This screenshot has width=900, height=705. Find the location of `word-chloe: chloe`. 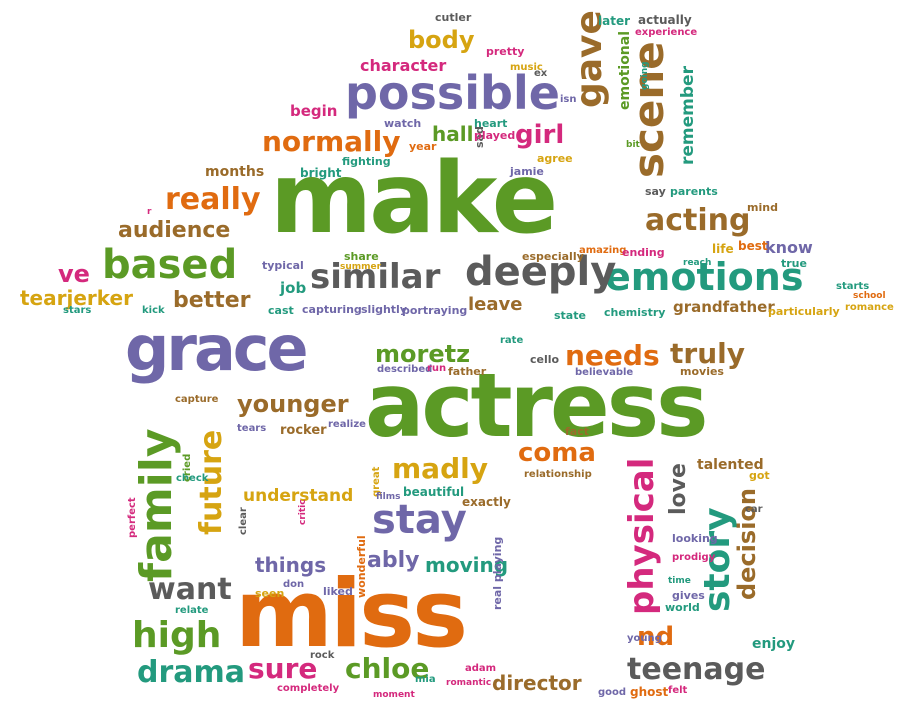

word-chloe: chloe is located at coordinates (387, 668).